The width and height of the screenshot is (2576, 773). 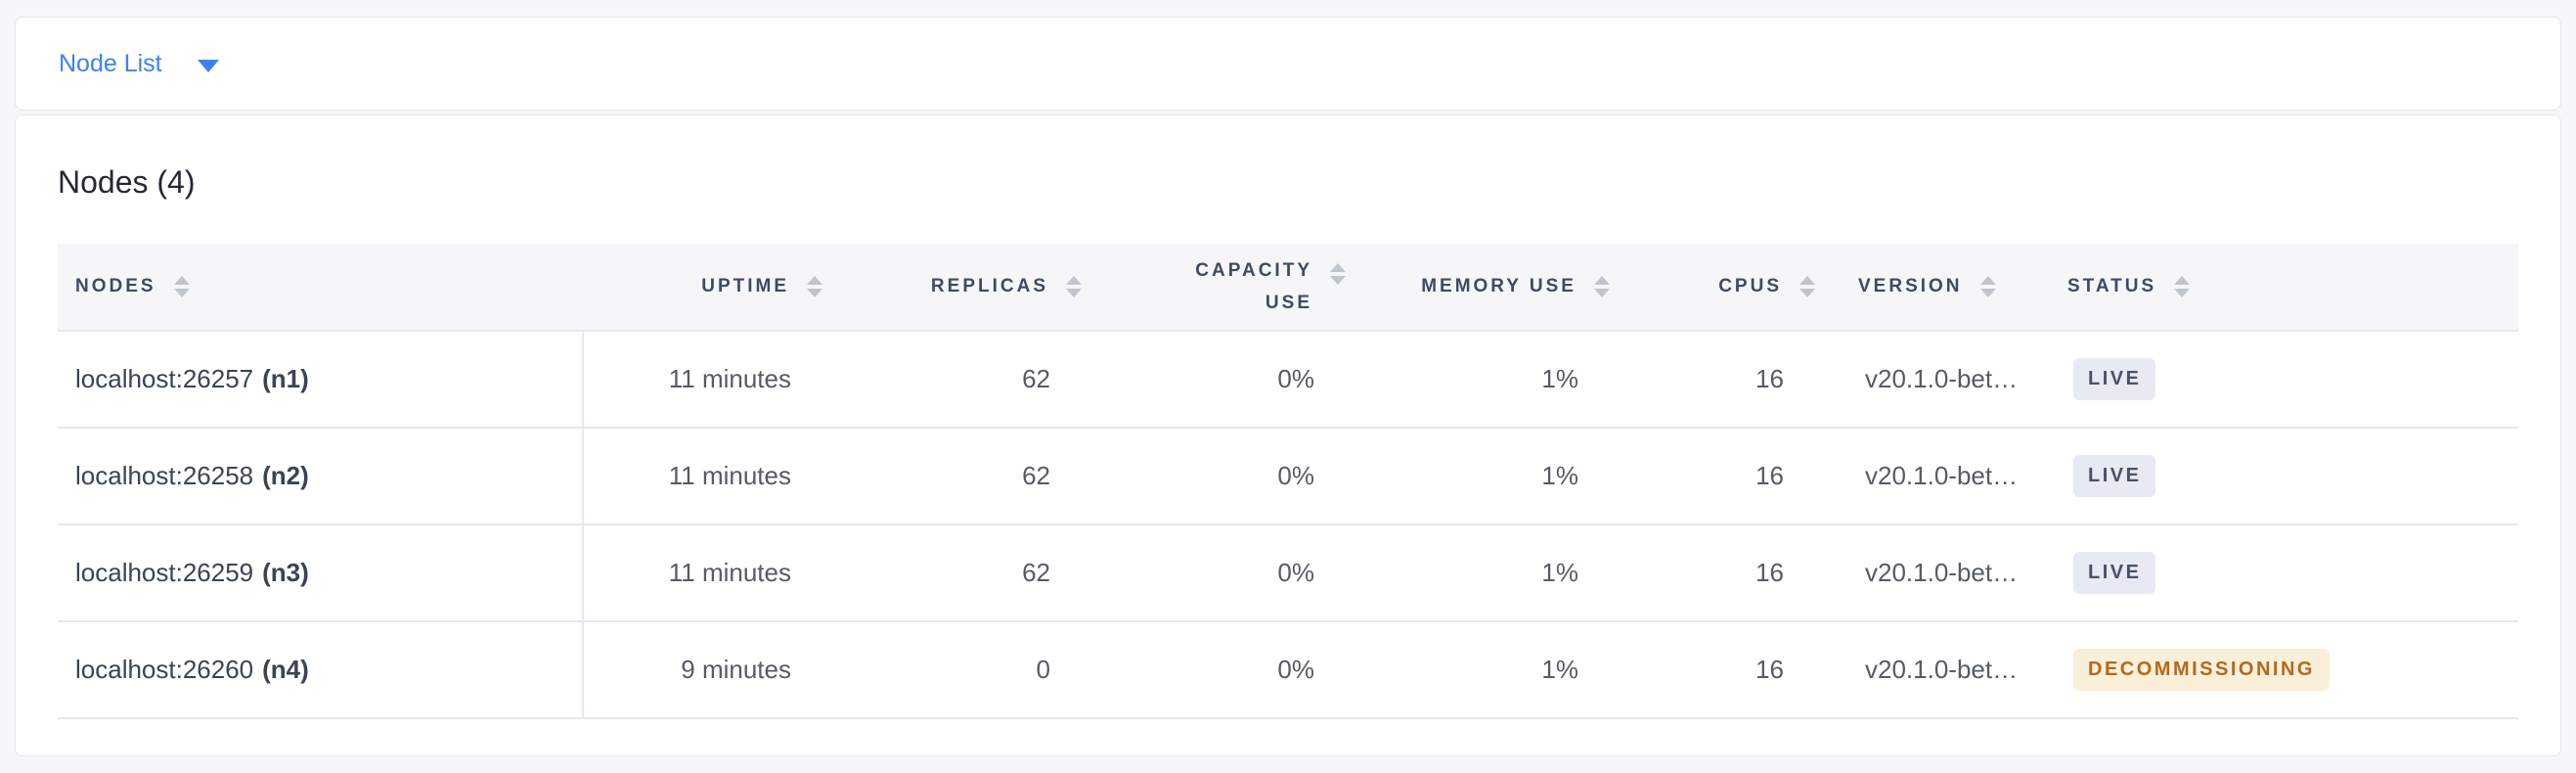 What do you see at coordinates (285, 475) in the screenshot?
I see `node-id: (n2)` at bounding box center [285, 475].